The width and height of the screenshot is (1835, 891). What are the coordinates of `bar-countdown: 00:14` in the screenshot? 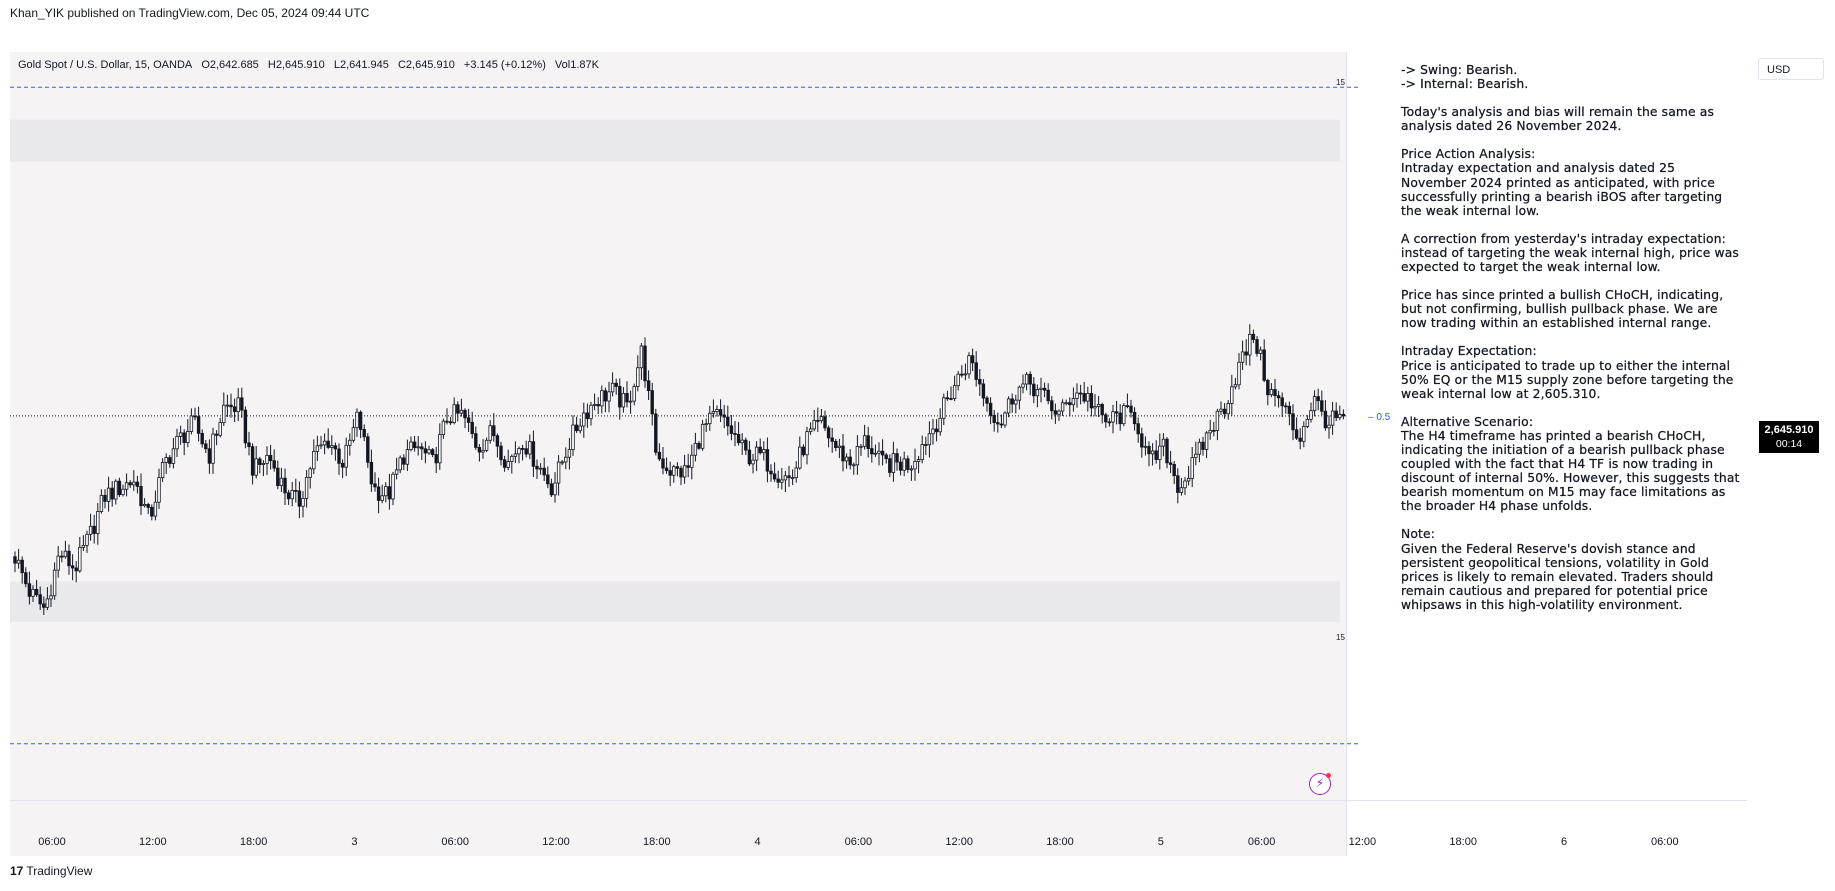 It's located at (1789, 444).